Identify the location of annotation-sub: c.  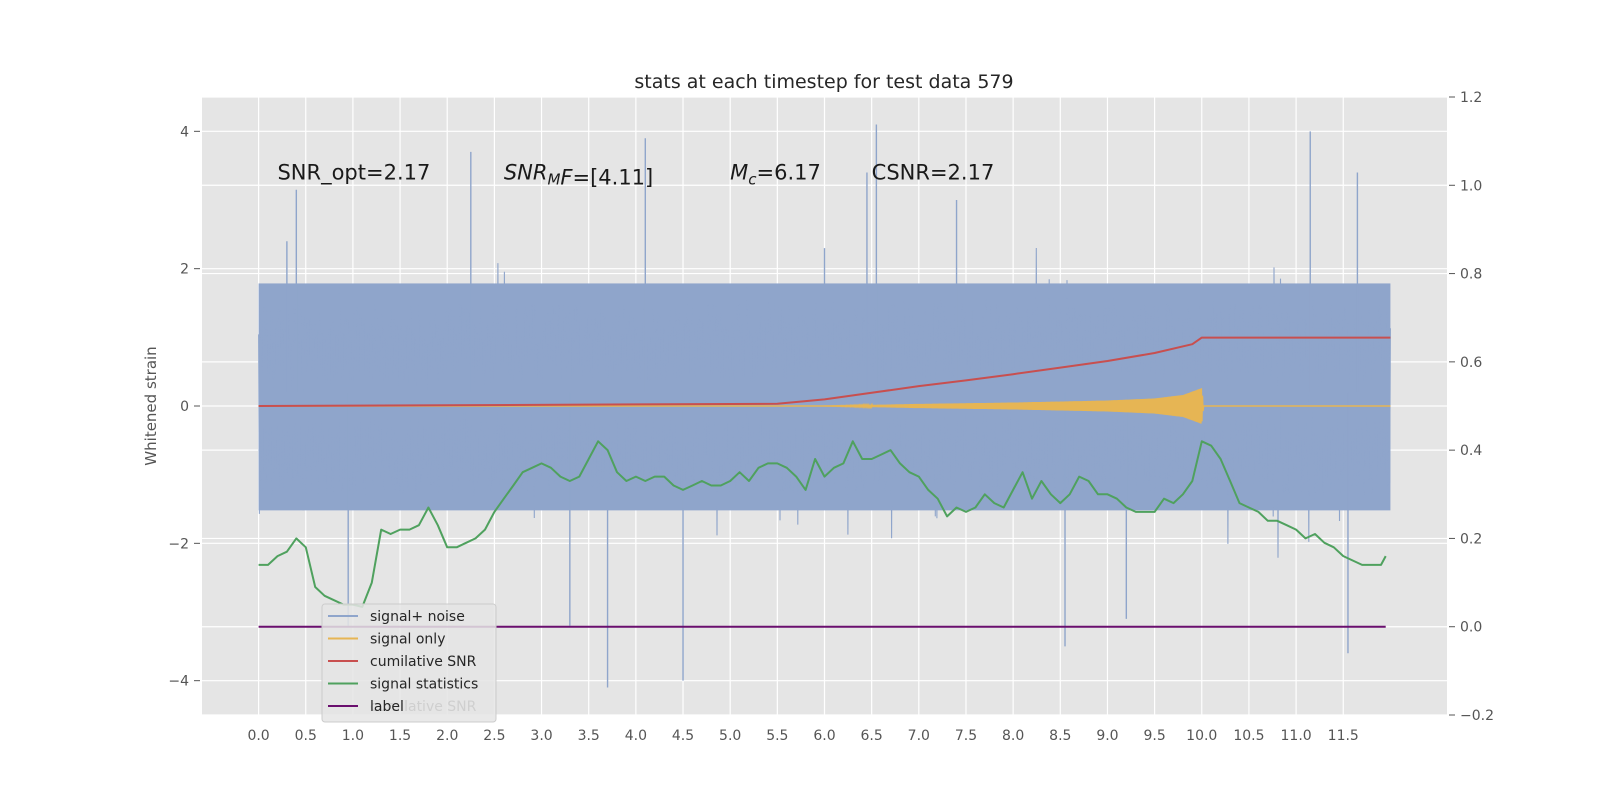
(752, 179).